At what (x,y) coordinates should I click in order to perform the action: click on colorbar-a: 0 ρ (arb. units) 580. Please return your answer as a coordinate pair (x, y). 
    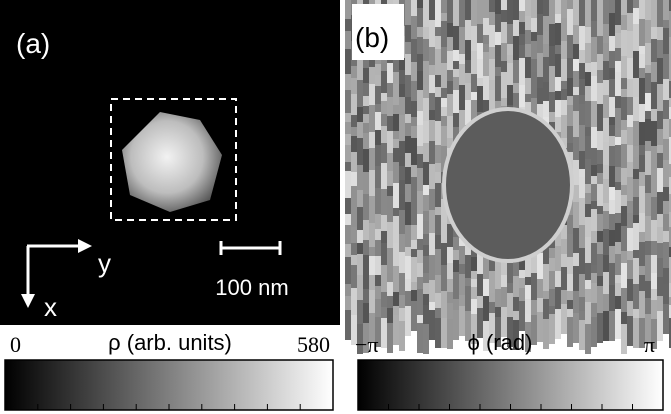
    Looking at the image, I should click on (169, 370).